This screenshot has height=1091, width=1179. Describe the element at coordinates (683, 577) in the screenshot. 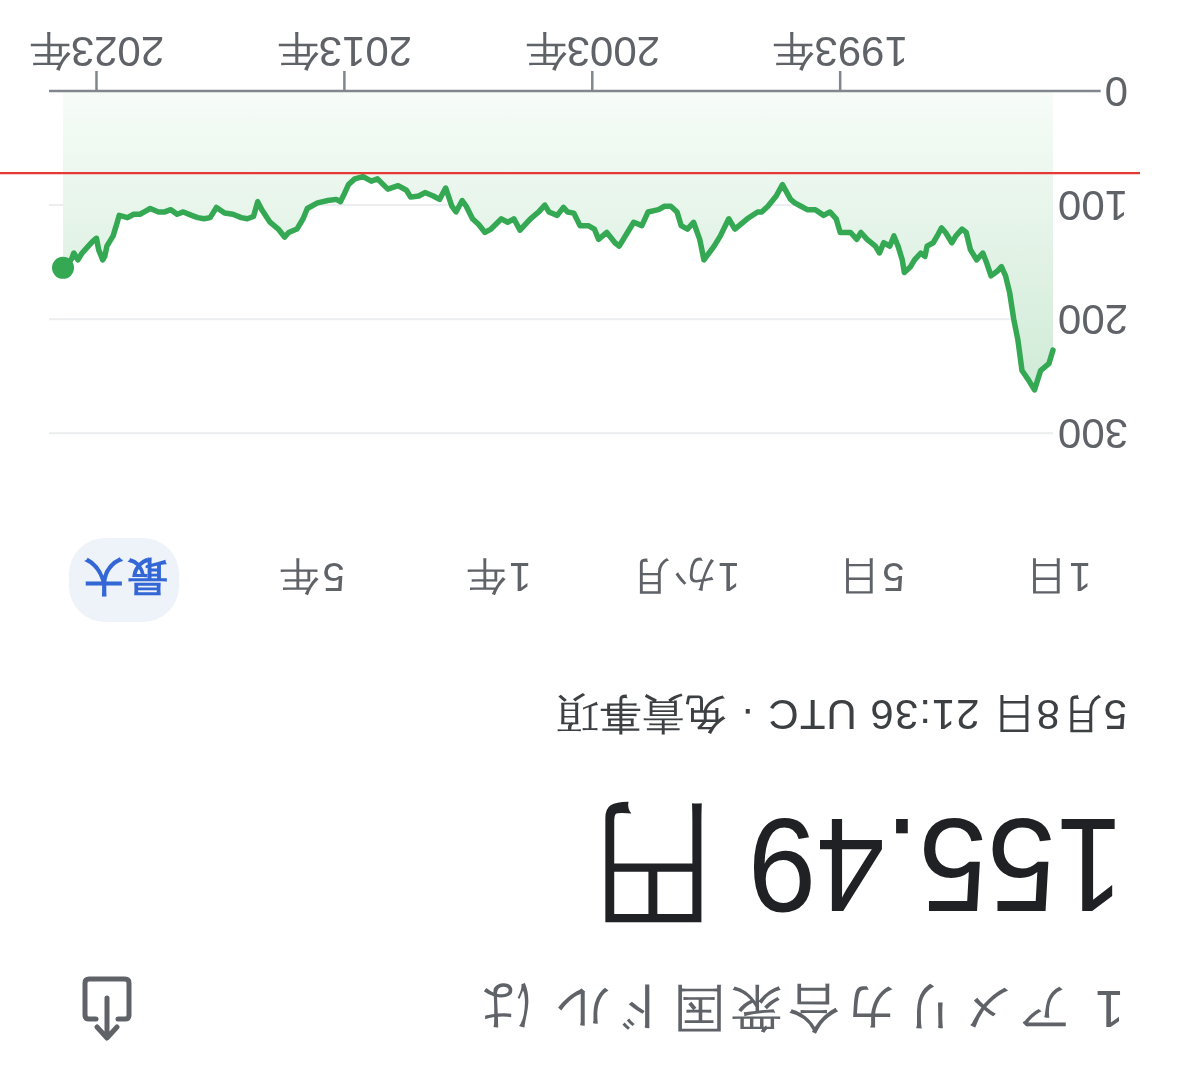

I see `annotation: 1か月` at that location.